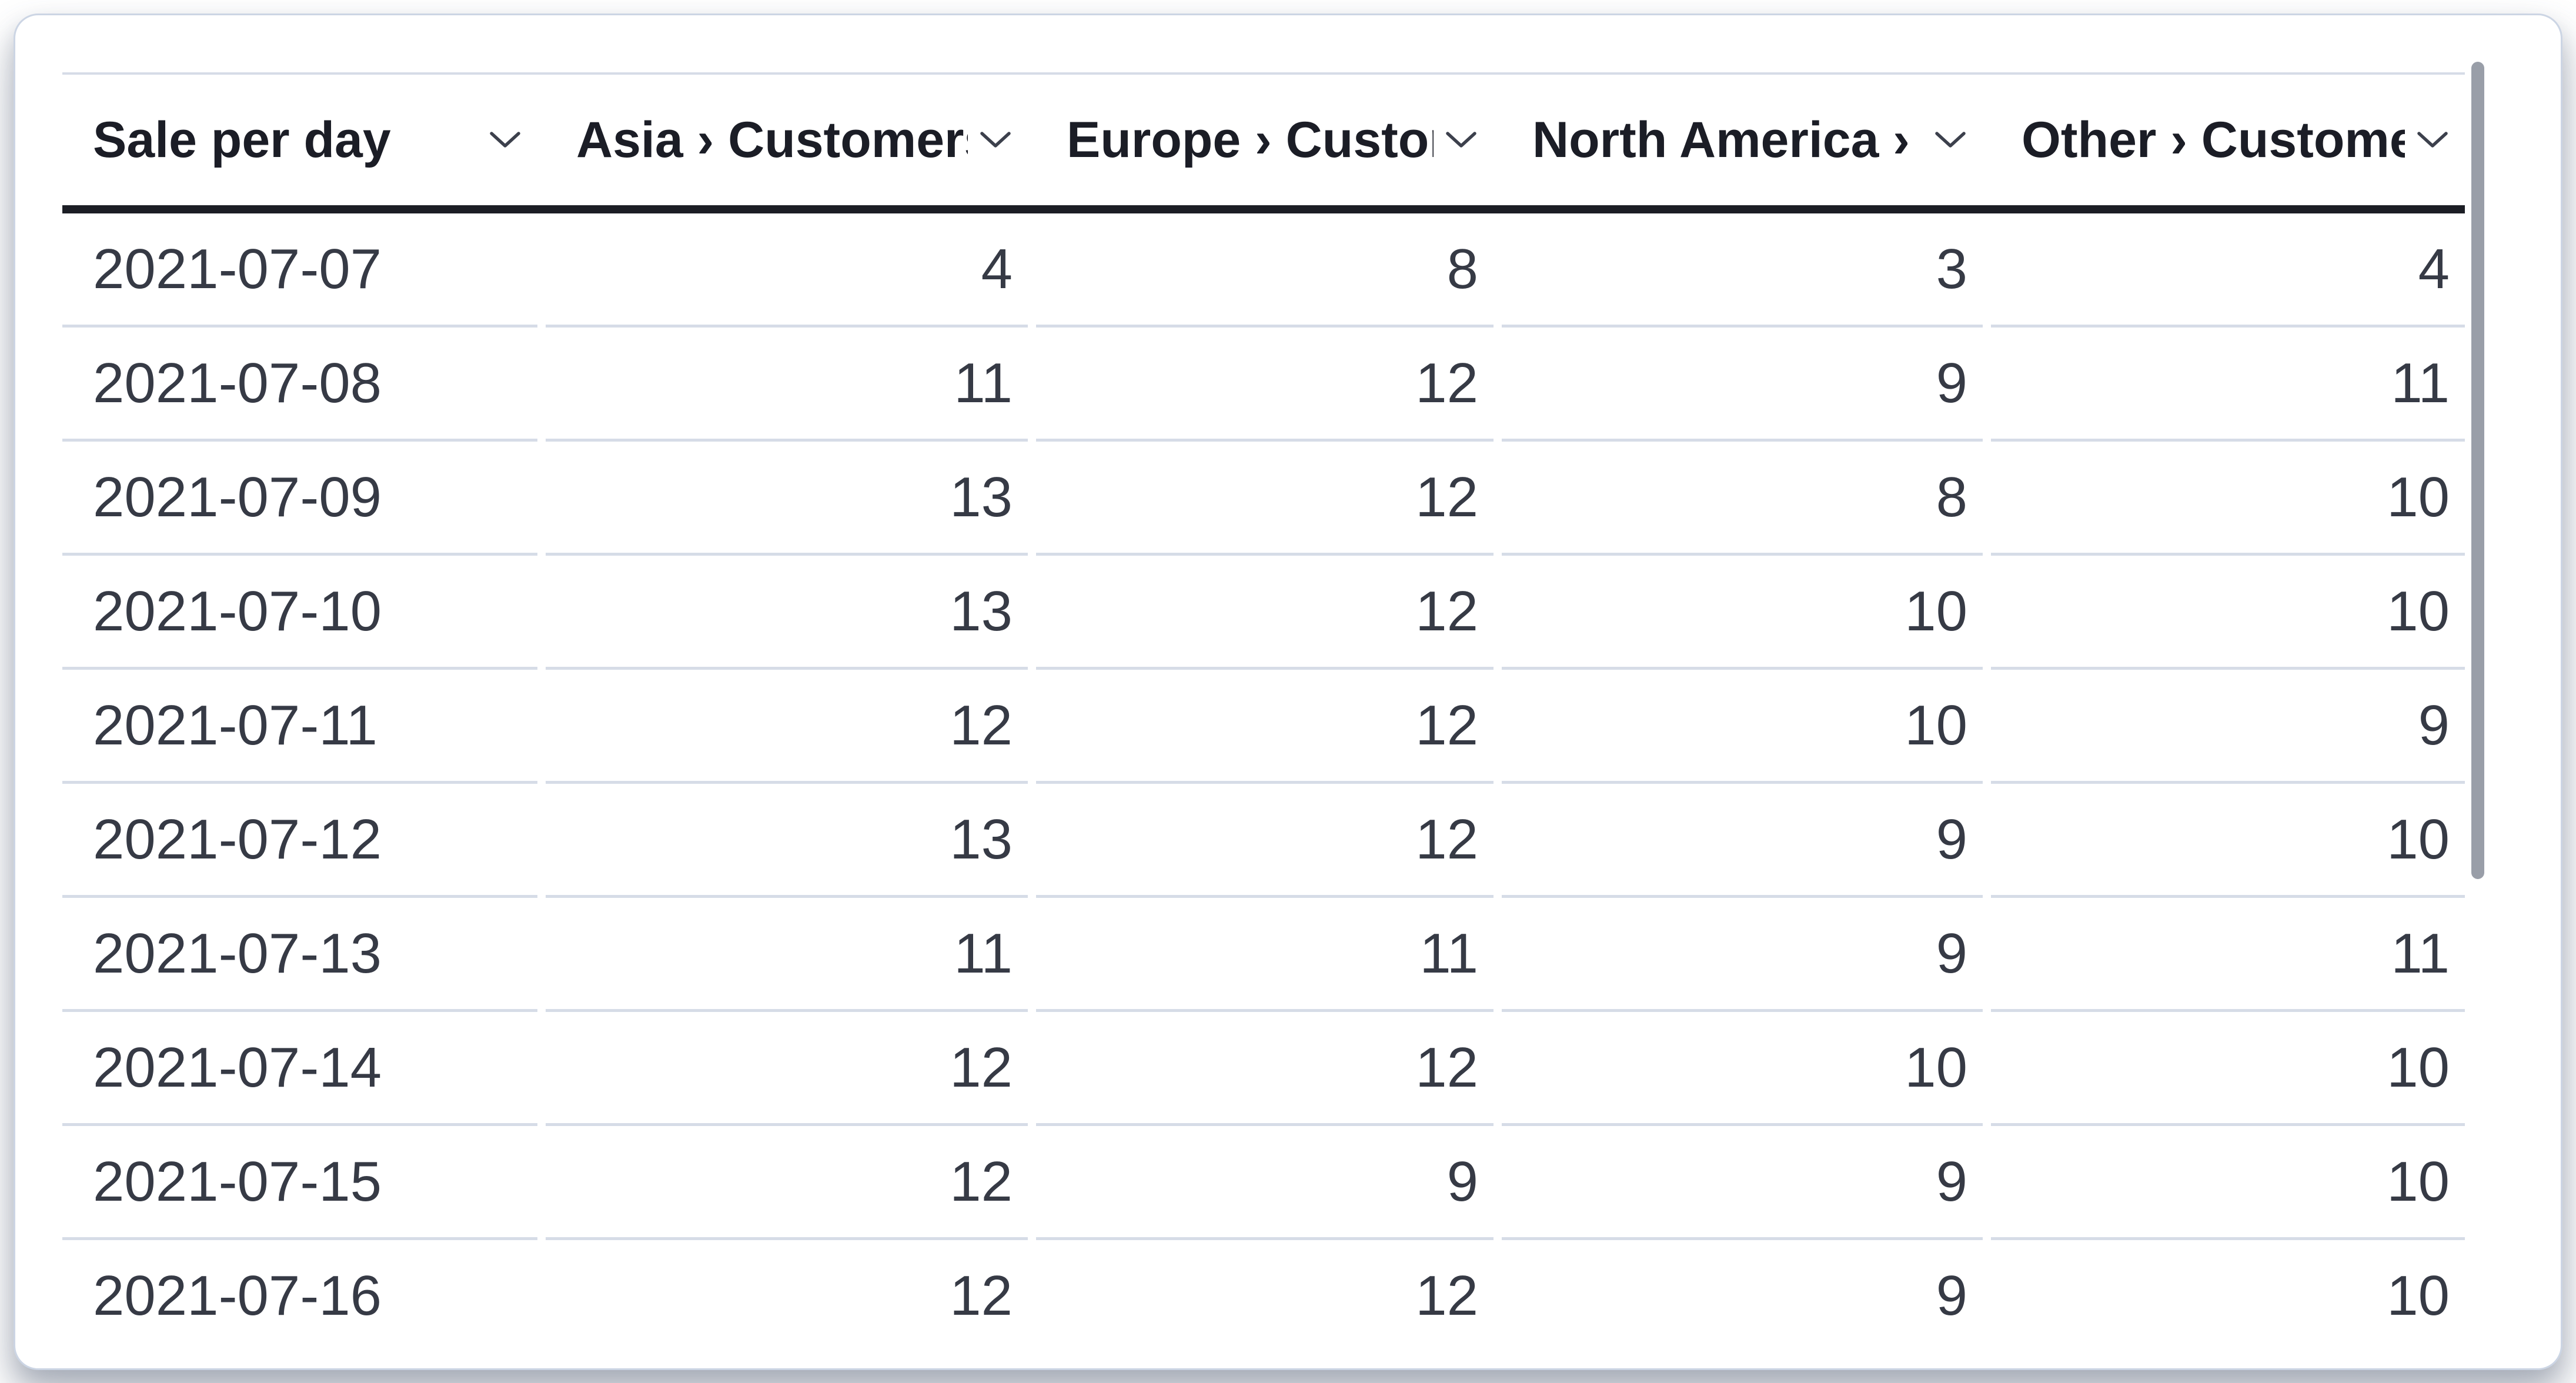  I want to click on column-header-2: Europe › Customers, so click(1265, 140).